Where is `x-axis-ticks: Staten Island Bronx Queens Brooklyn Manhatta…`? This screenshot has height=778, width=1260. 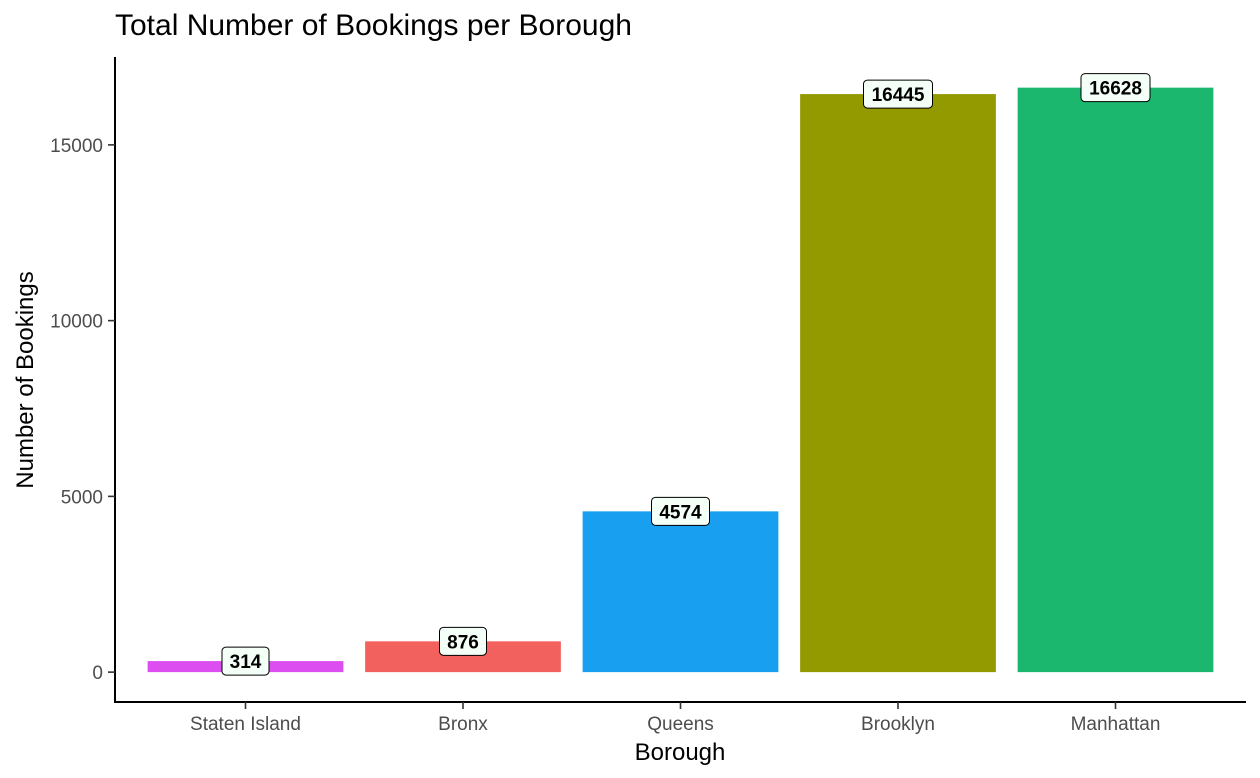 x-axis-ticks: Staten Island Bronx Queens Brooklyn Manhatta… is located at coordinates (675, 718).